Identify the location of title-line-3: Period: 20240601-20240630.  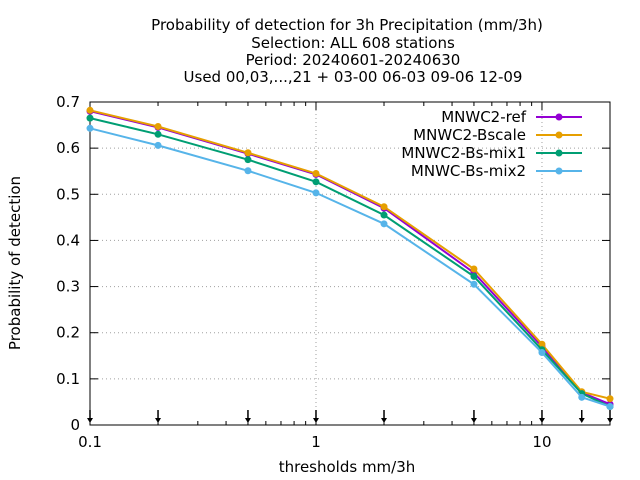
(353, 60).